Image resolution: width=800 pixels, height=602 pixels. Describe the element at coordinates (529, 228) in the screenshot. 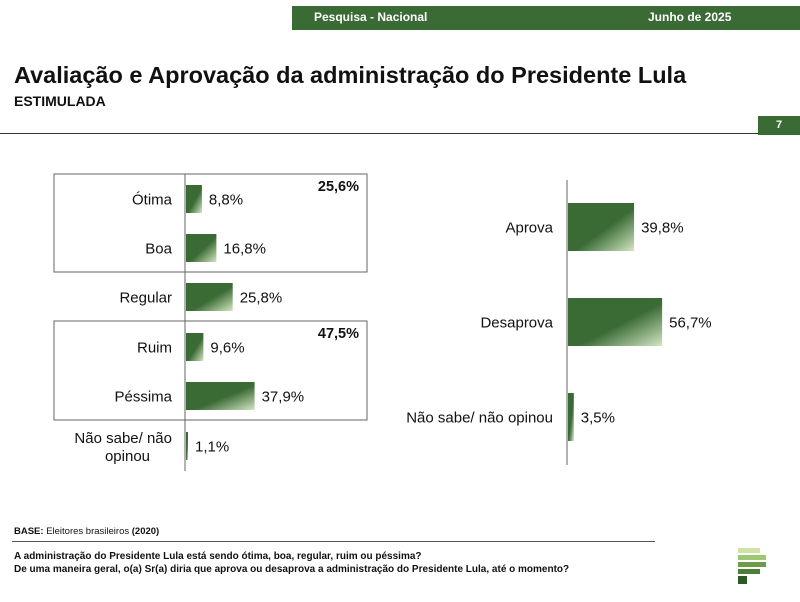

I see `category-label: Aprova` at that location.